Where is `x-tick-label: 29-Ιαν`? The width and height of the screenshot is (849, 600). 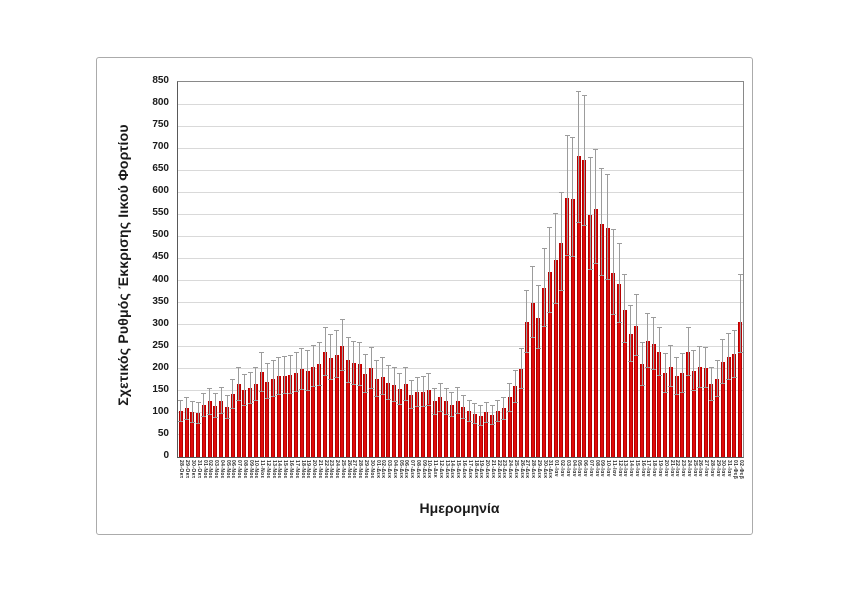 x-tick-label: 29-Ιαν is located at coordinates (717, 468).